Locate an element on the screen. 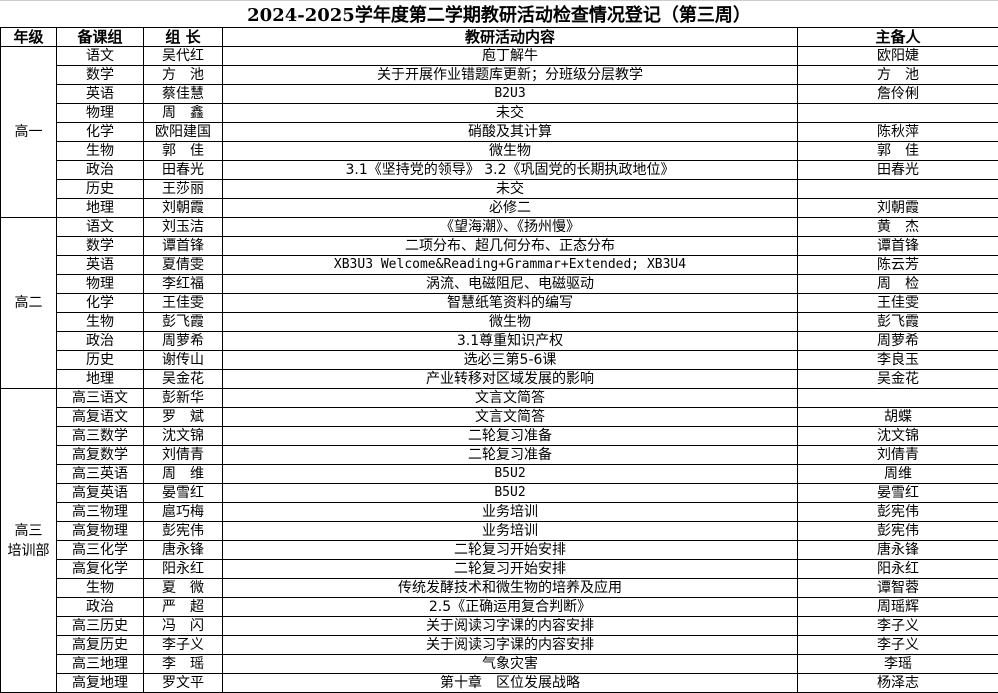 Image resolution: width=998 pixels, height=693 pixels. preparer-cell: 周瑶辉 is located at coordinates (897, 607).